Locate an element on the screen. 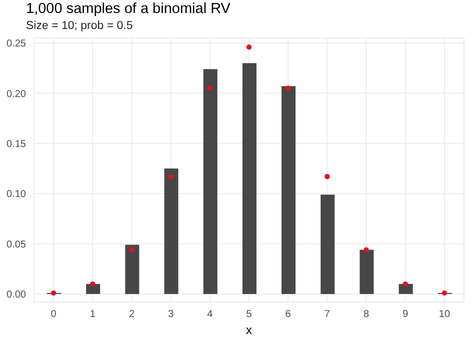 The width and height of the screenshot is (474, 338). x-axis-title: x is located at coordinates (249, 330).